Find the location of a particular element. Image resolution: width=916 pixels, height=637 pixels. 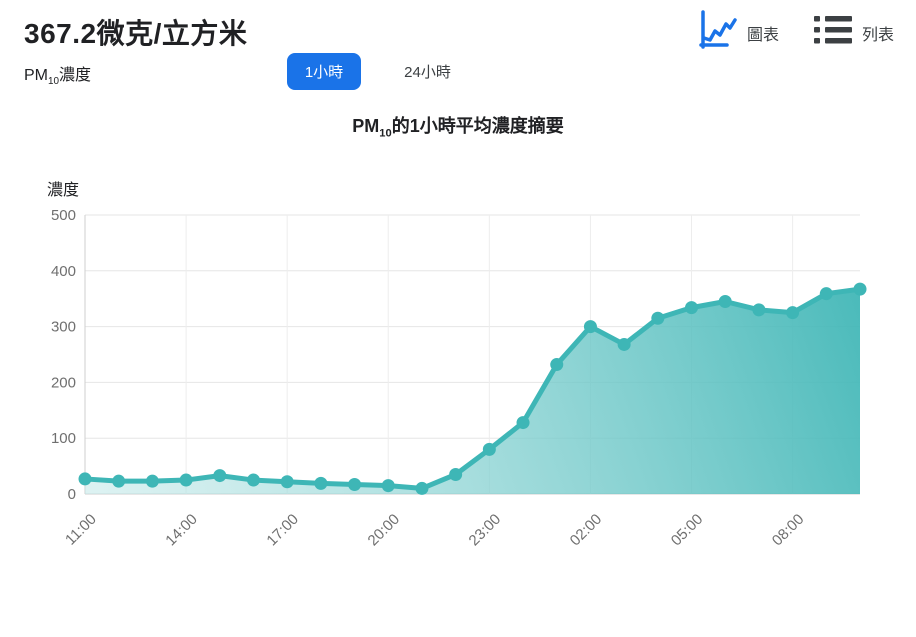

chart-title-suffix: 的1小時平均濃度摘要 is located at coordinates (477, 126).